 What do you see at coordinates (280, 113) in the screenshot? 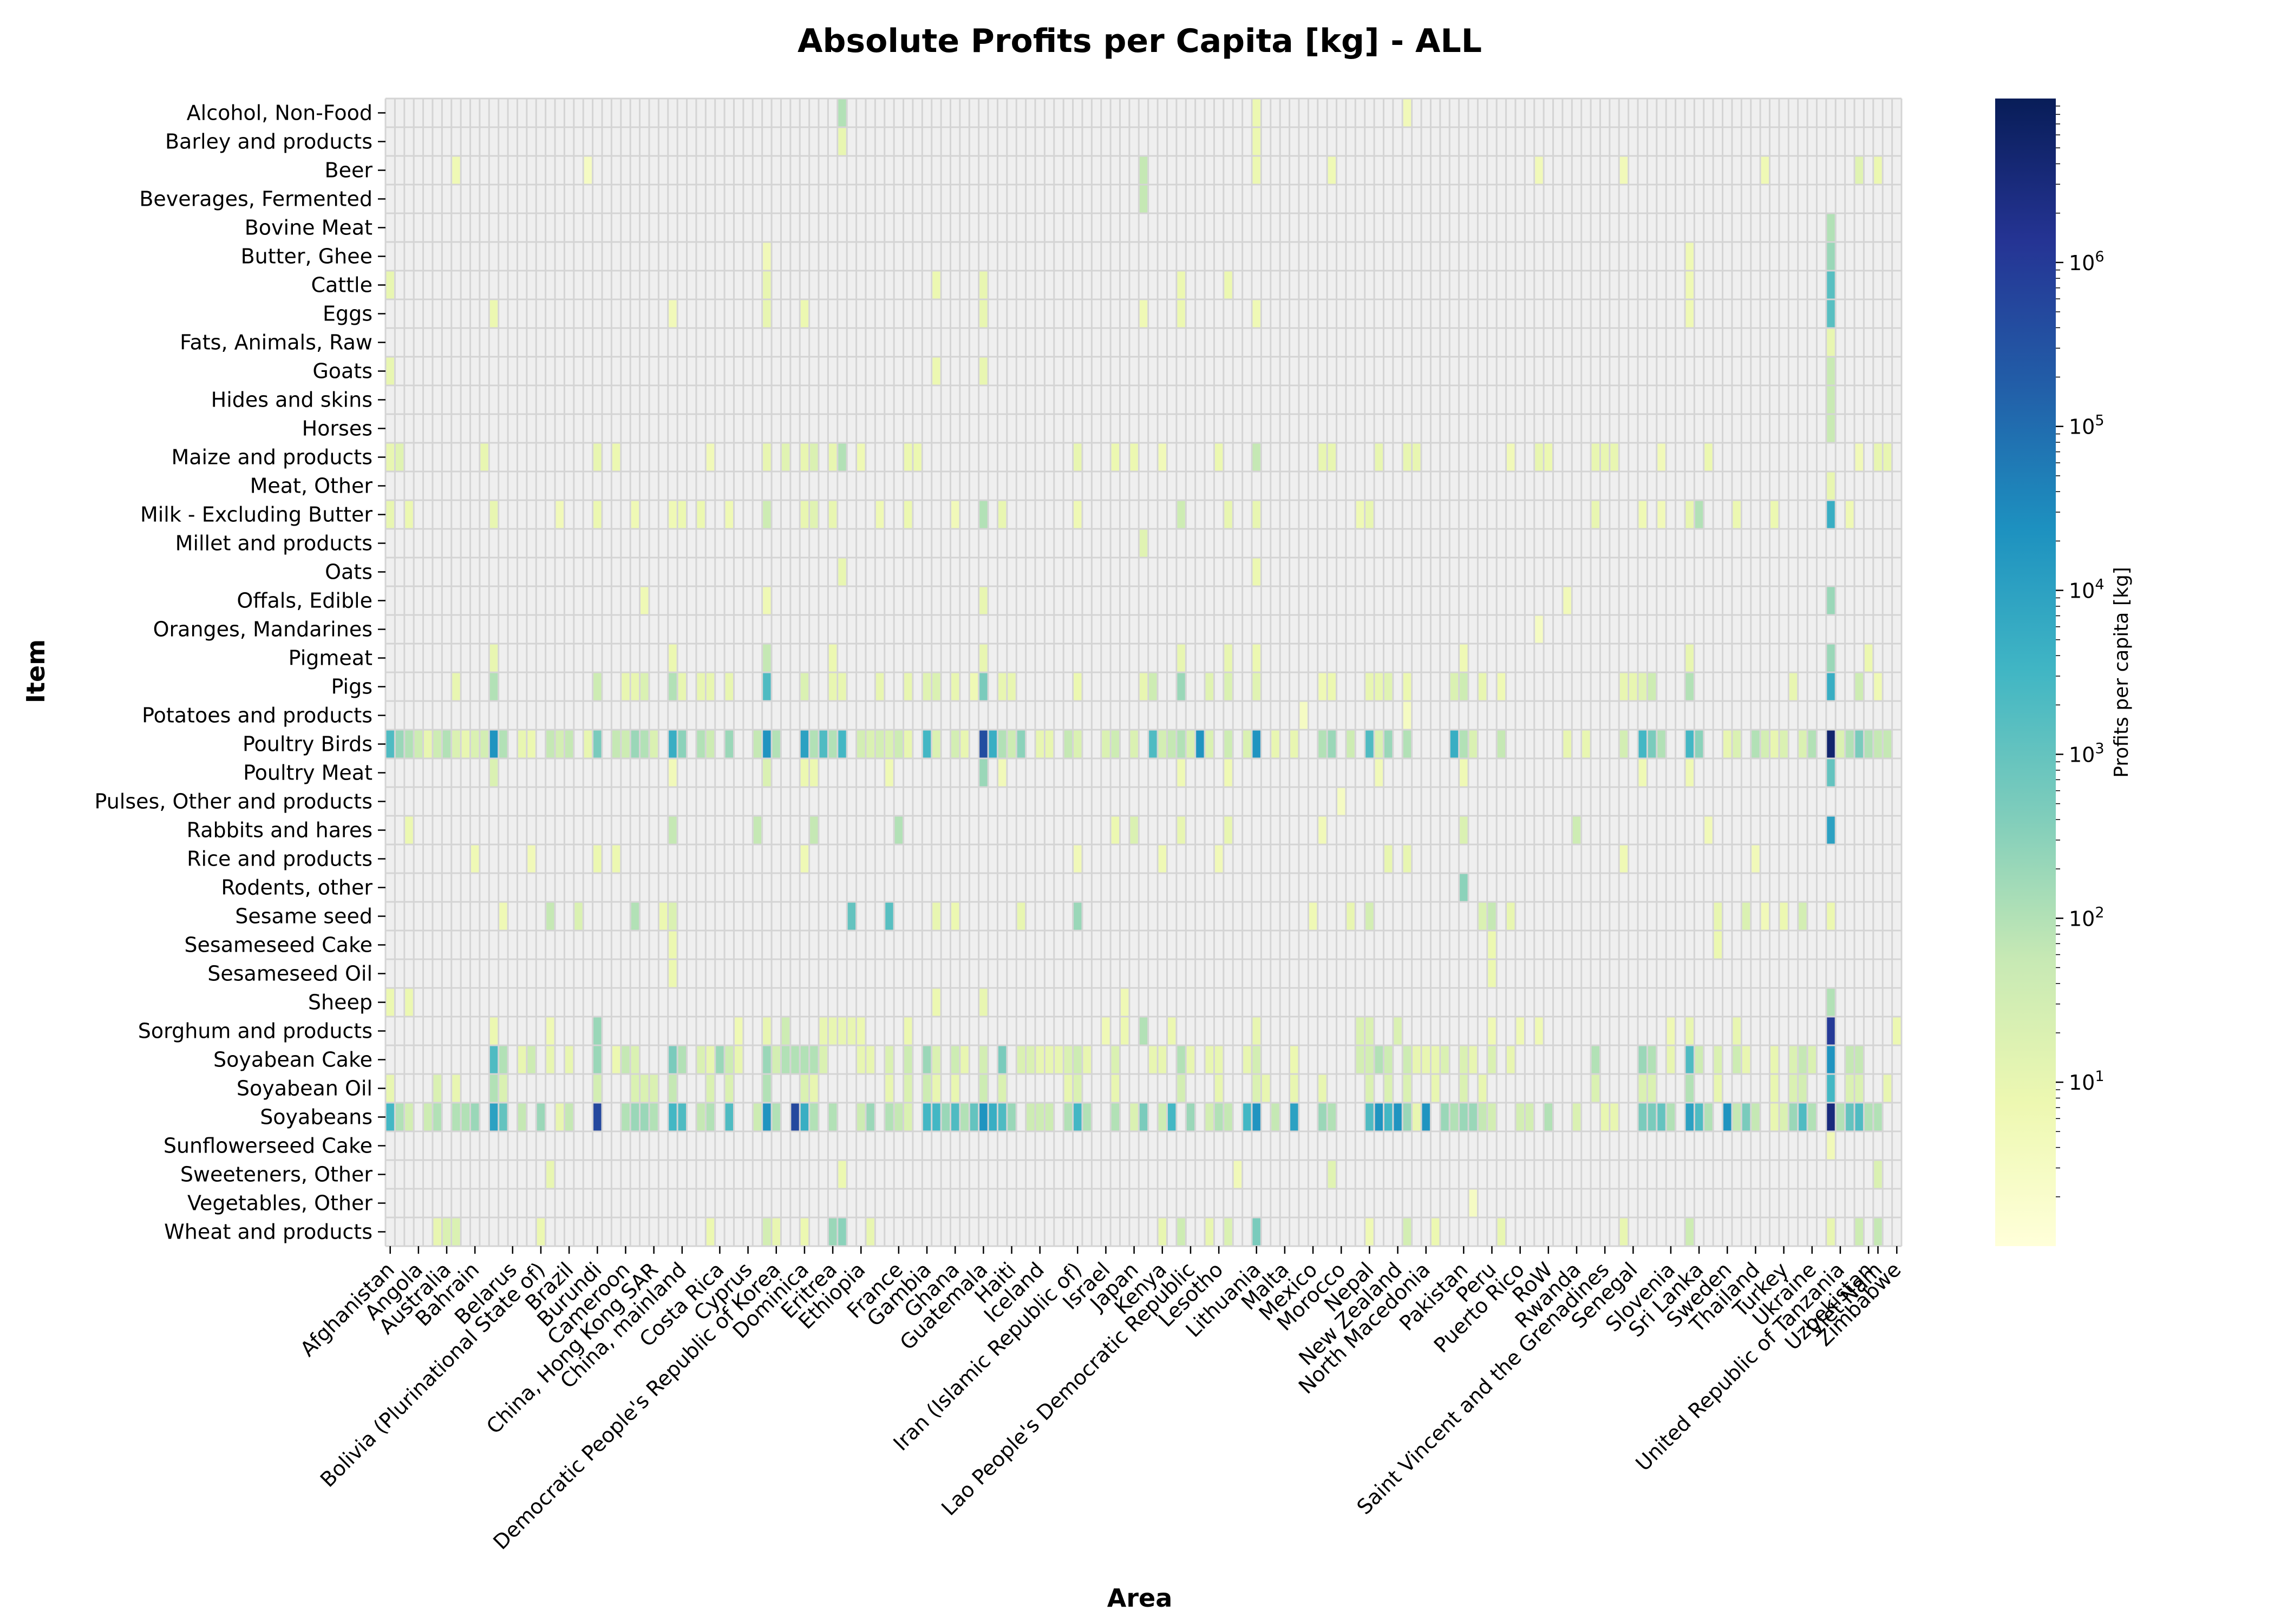
I see `item-tick-label: Alcohol, Non-Food` at bounding box center [280, 113].